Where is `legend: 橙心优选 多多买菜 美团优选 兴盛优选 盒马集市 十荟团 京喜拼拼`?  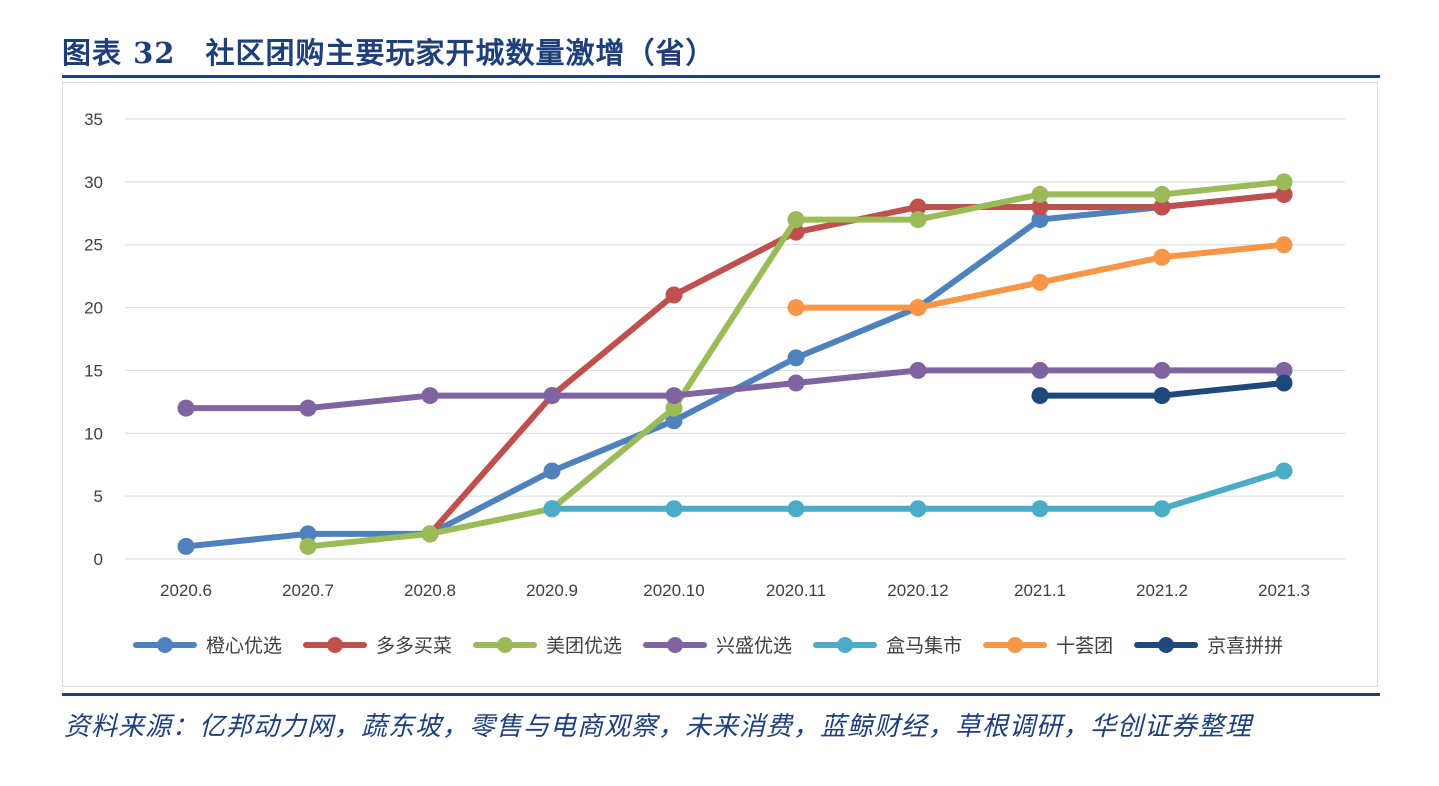
legend: 橙心优选 多多买菜 美团优选 兴盛优选 盒马集市 十荟团 京喜拼拼 is located at coordinates (708, 646).